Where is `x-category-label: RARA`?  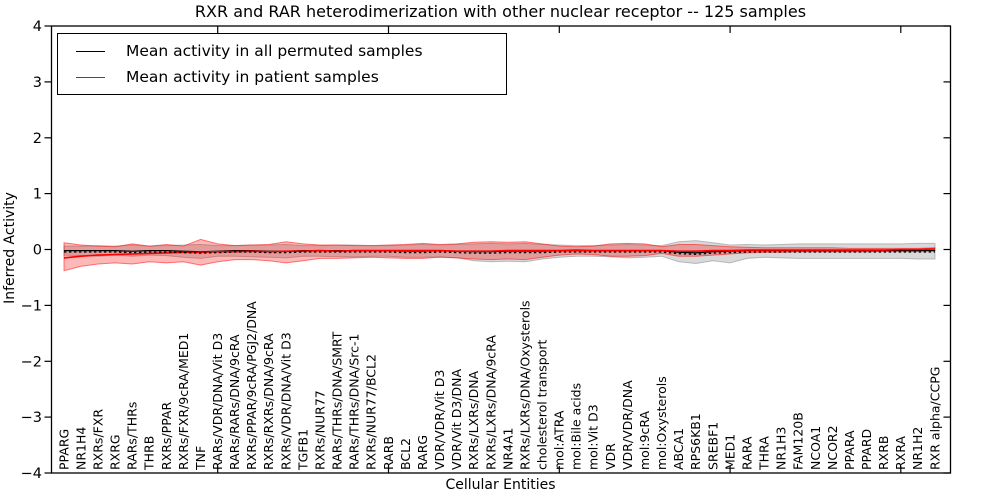 x-category-label: RARA is located at coordinates (746, 453).